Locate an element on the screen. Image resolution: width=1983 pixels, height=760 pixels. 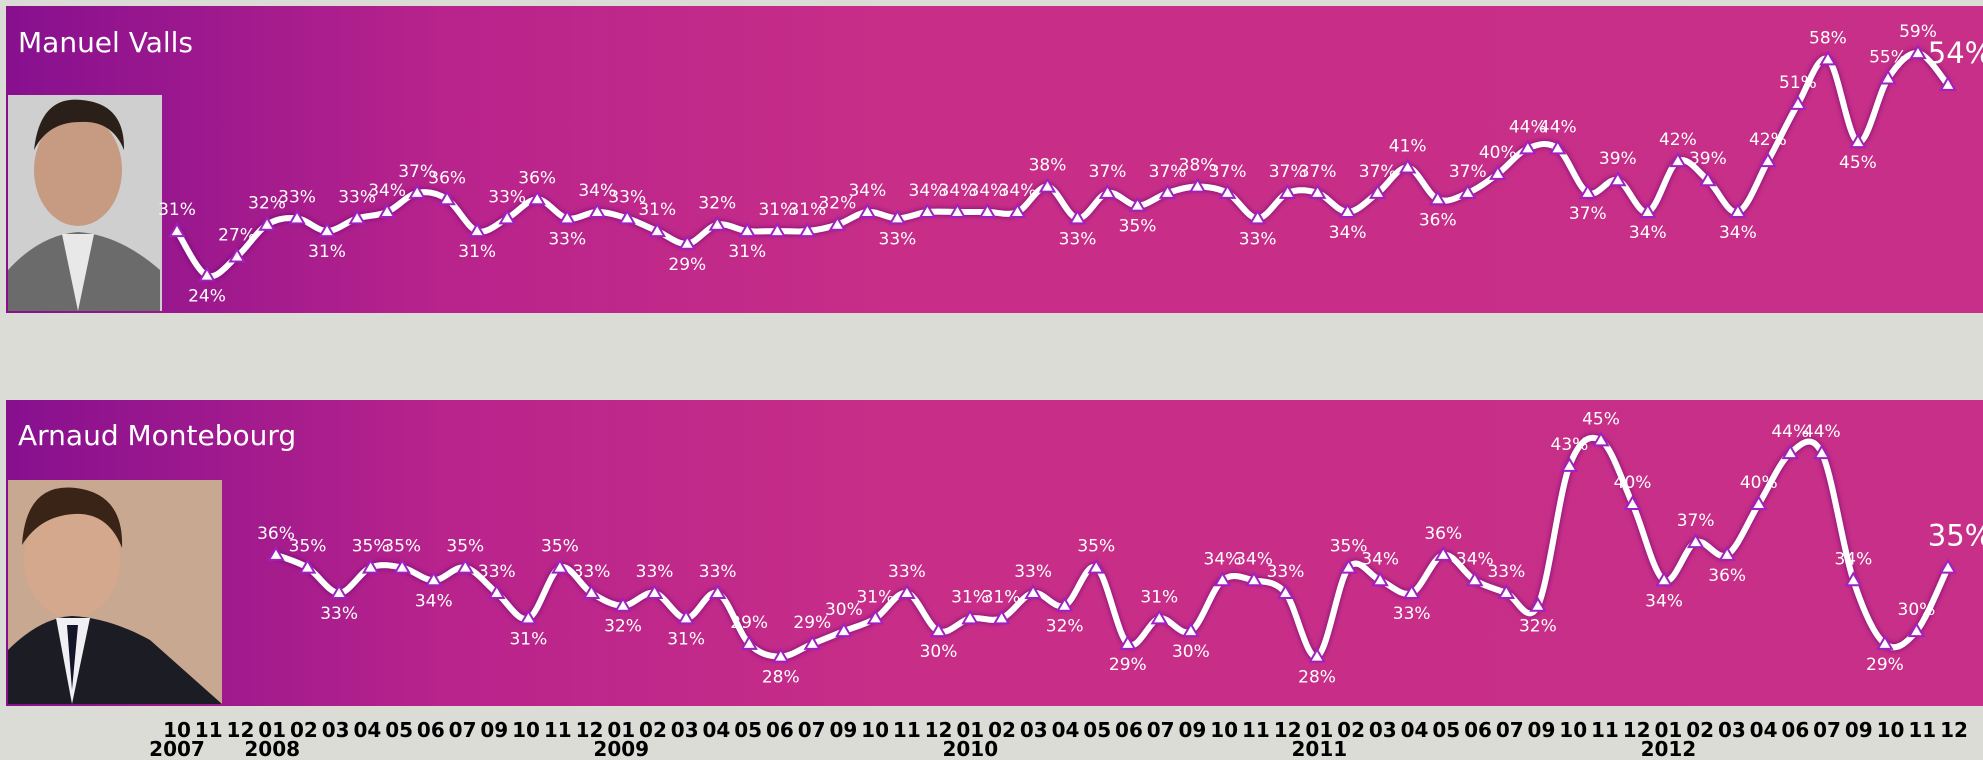
x-tick-label: 04 is located at coordinates (367, 730).